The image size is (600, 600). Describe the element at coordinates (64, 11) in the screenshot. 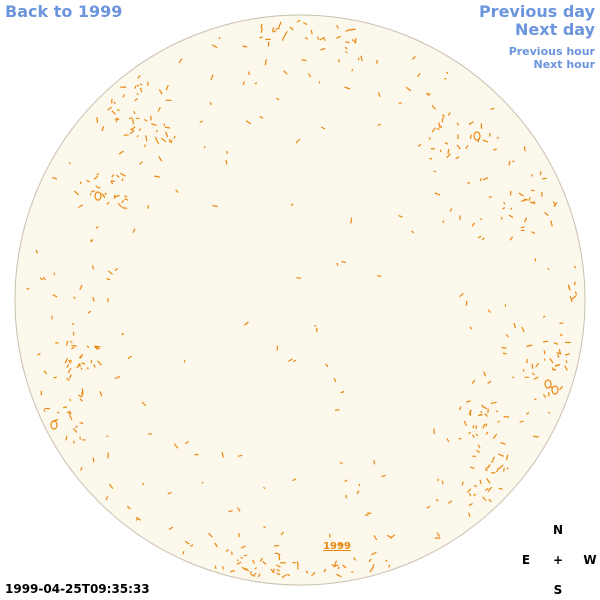

I see `back-to-year-link: Back to 1999` at that location.